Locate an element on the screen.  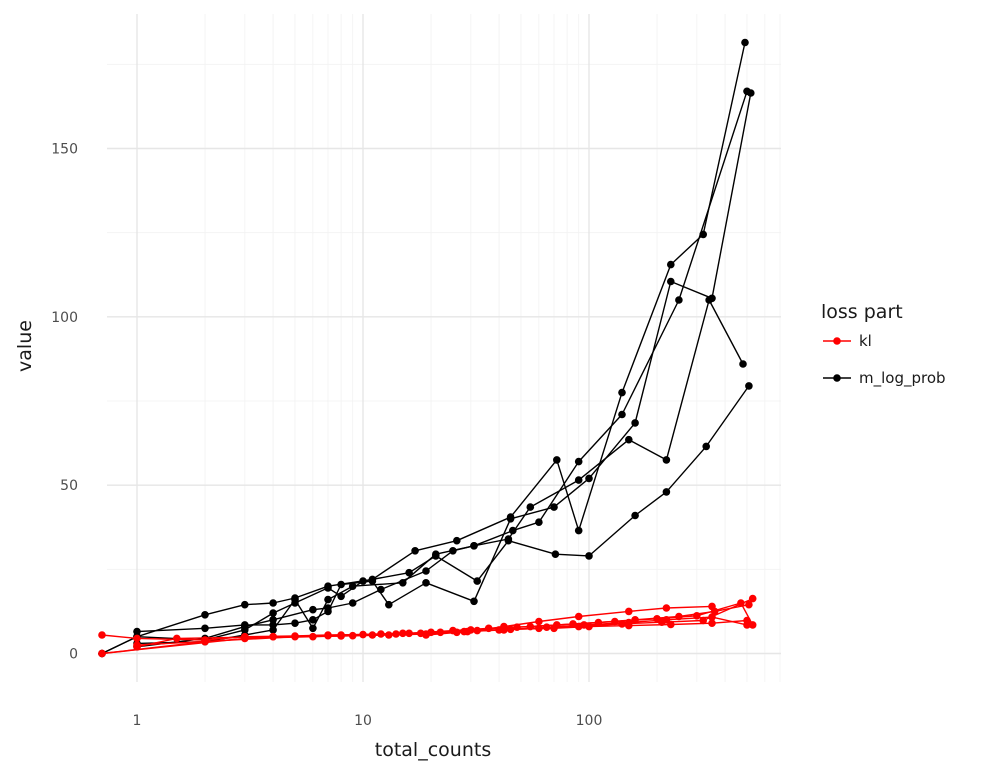
legend-label: kl is located at coordinates (865, 341).